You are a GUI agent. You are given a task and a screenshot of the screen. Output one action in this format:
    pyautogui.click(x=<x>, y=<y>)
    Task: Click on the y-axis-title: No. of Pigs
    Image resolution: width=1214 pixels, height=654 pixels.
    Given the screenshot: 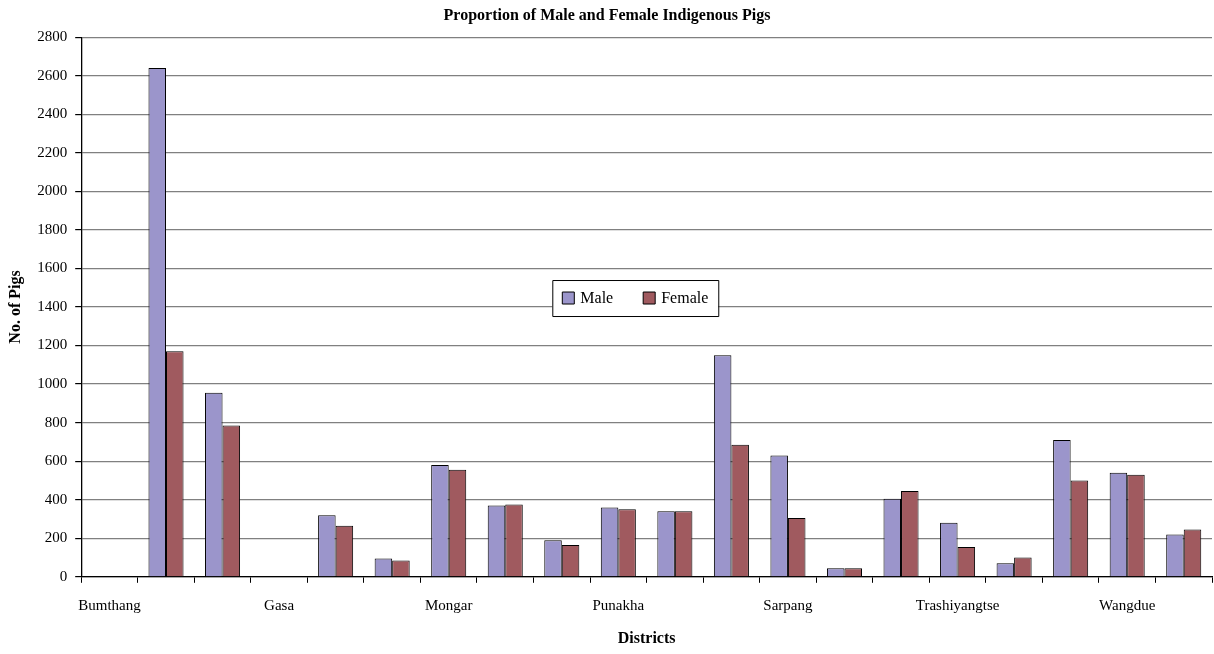 What is the action you would take?
    pyautogui.click(x=14, y=307)
    